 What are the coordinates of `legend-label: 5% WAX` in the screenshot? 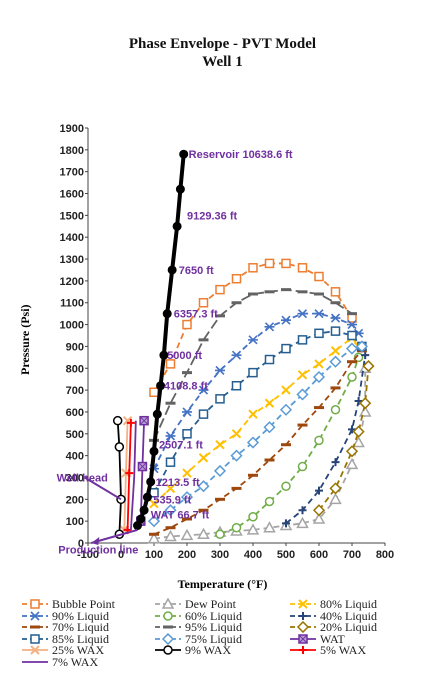 It's located at (343, 650).